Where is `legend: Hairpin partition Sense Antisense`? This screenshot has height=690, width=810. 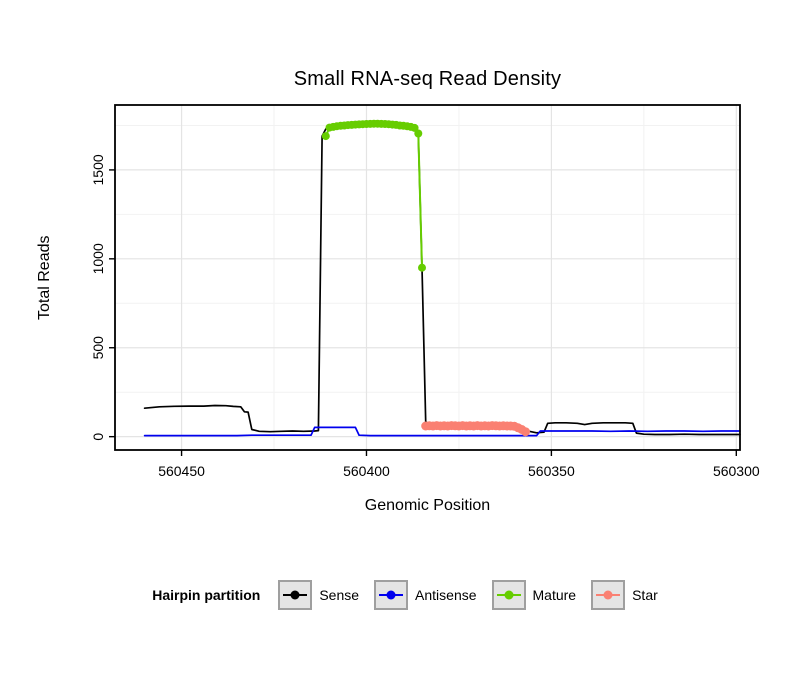 legend: Hairpin partition Sense Antisense is located at coordinates (405, 595).